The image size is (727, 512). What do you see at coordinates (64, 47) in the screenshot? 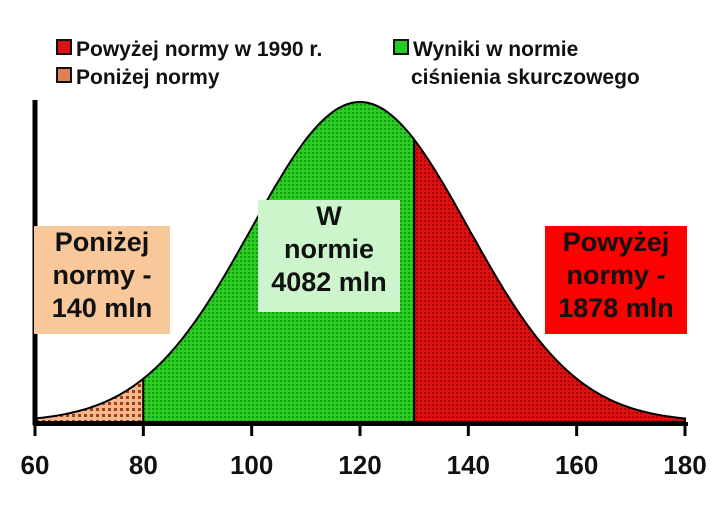
I see `legend-swatch-red` at bounding box center [64, 47].